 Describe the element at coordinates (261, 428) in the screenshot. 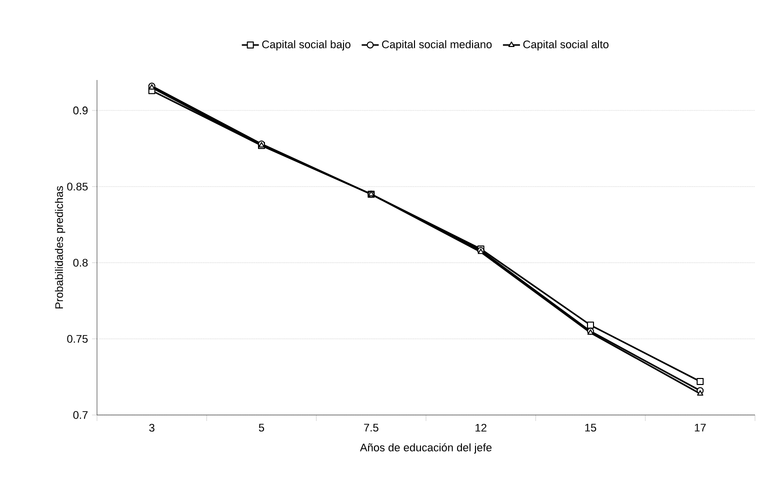

I see `x-tick-label: 5` at that location.